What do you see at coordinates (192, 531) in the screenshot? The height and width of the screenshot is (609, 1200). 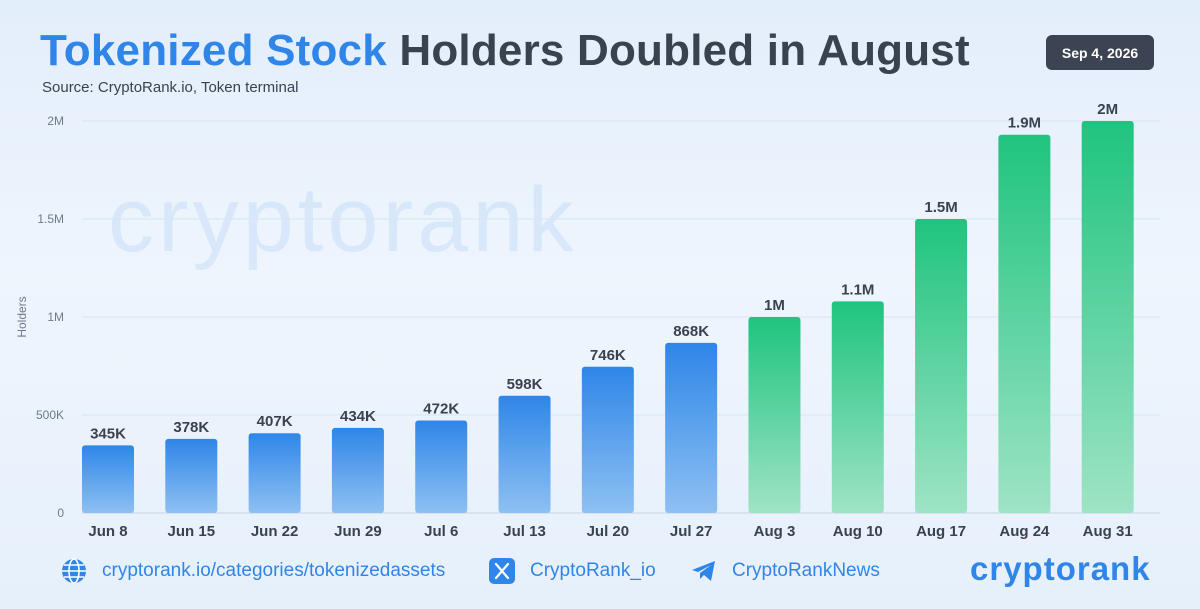 I see `x-tick-label: Jun 15` at bounding box center [192, 531].